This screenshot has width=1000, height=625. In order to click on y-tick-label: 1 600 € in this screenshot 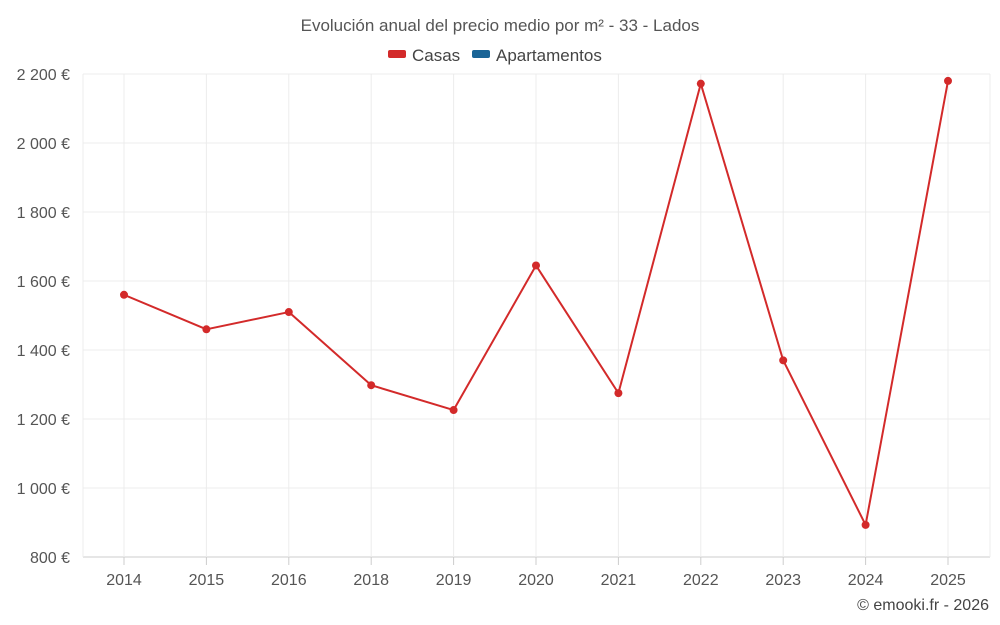, I will do `click(43, 282)`.